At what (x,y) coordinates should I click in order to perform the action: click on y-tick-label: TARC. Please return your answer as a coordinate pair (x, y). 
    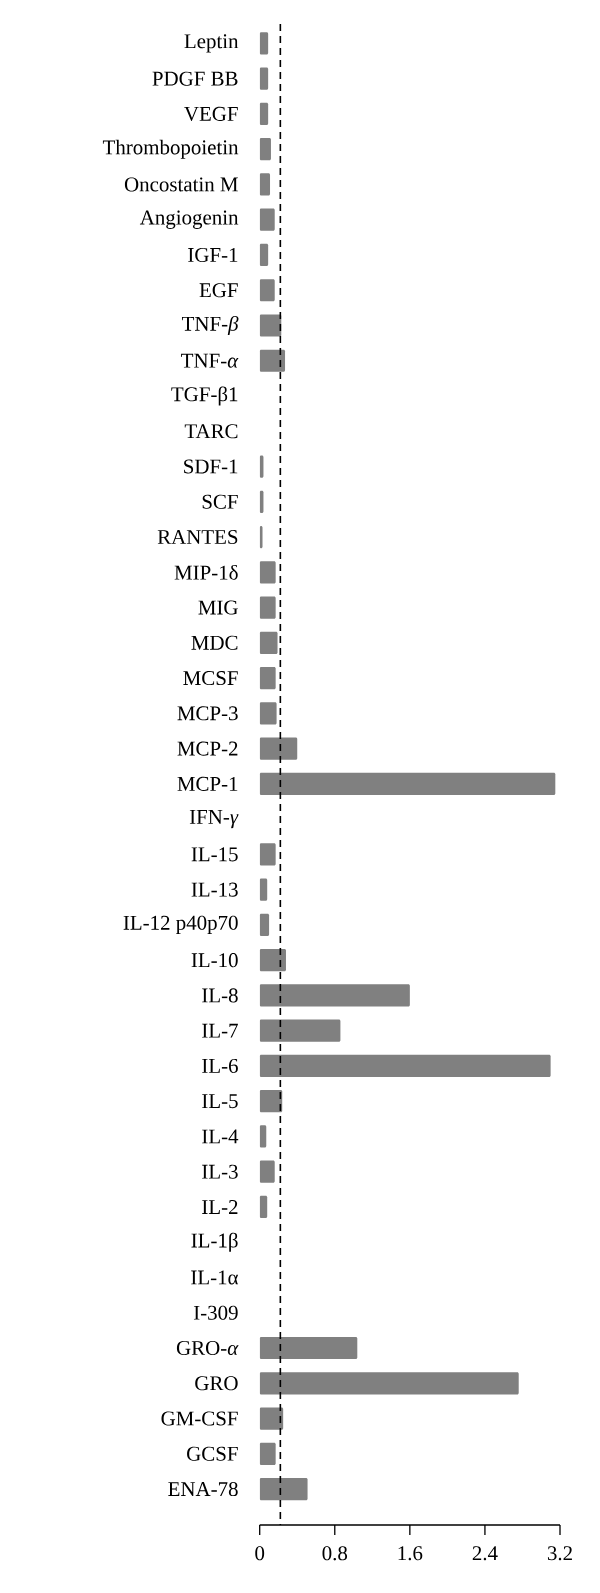
    Looking at the image, I should click on (211, 431).